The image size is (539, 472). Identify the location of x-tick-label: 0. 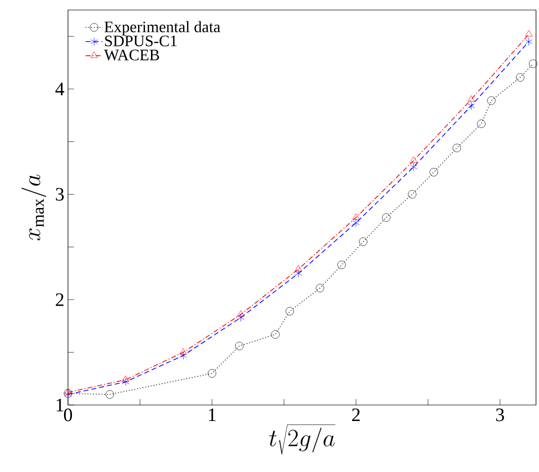
(68, 415).